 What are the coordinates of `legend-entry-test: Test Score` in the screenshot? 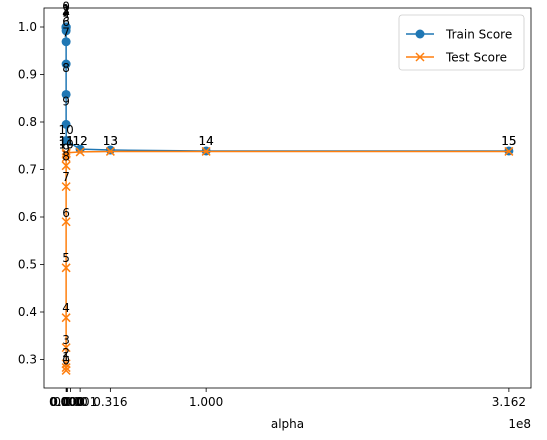 It's located at (456, 58).